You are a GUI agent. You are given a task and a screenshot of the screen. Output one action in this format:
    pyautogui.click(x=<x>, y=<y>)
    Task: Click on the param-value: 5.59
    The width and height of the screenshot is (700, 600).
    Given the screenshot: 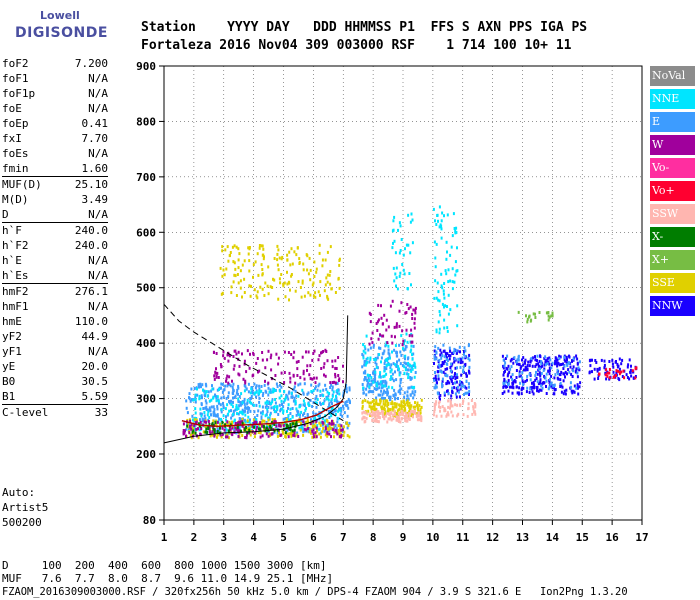 What is the action you would take?
    pyautogui.click(x=95, y=396)
    